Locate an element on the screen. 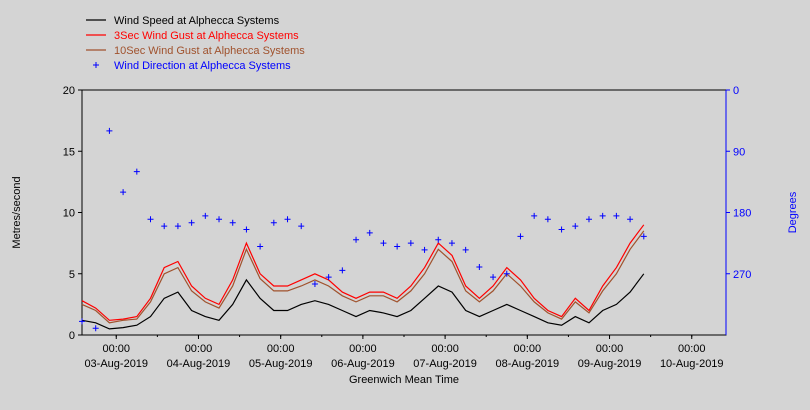 The width and height of the screenshot is (810, 410). x-tick-date-label: 07-Aug-2019 is located at coordinates (445, 364).